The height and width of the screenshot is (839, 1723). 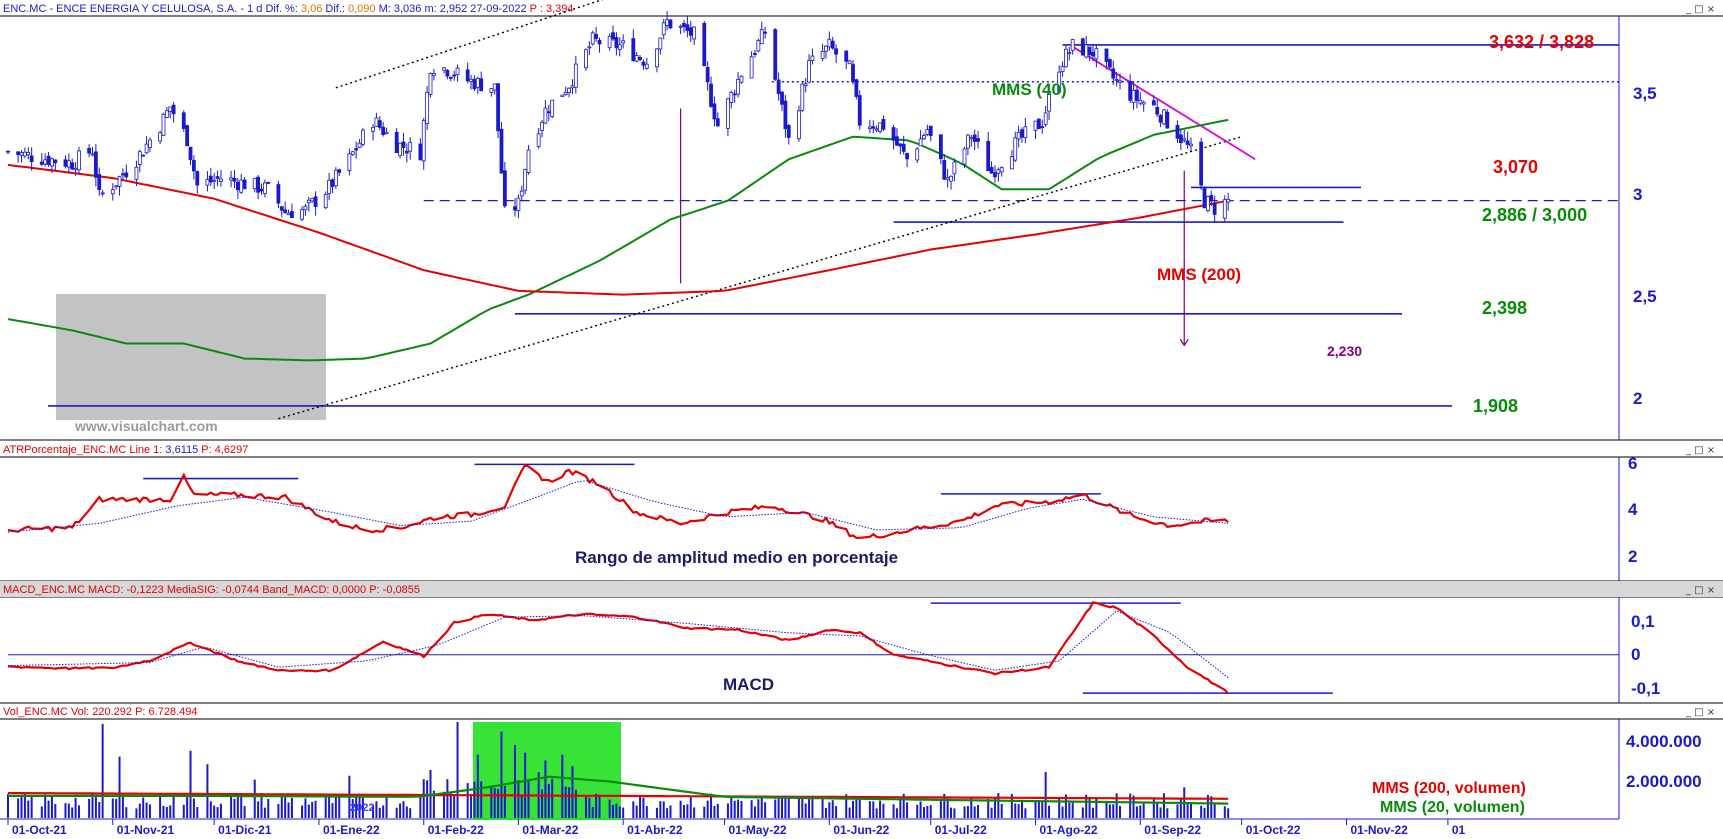 I want to click on atr-window-controls: _ □ ×, so click(x=1700, y=450).